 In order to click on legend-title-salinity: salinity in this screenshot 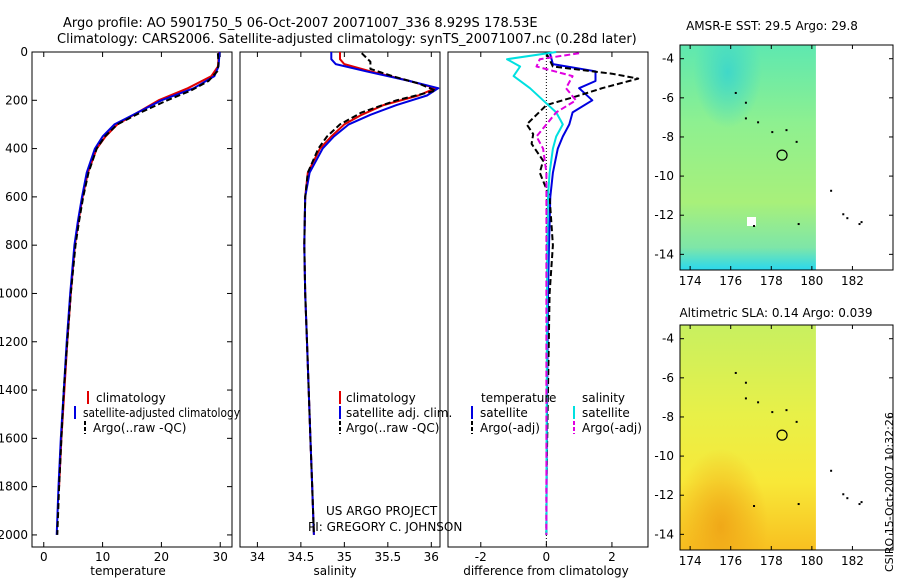, I will do `click(603, 398)`.